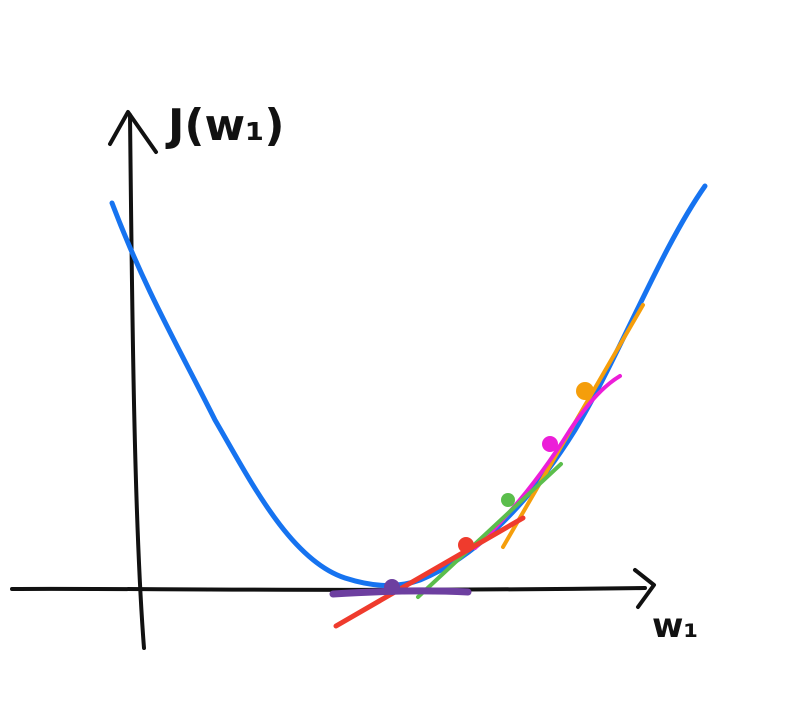 This screenshot has width=794, height=724. I want to click on y-axis-label: J(w₁), so click(225, 125).